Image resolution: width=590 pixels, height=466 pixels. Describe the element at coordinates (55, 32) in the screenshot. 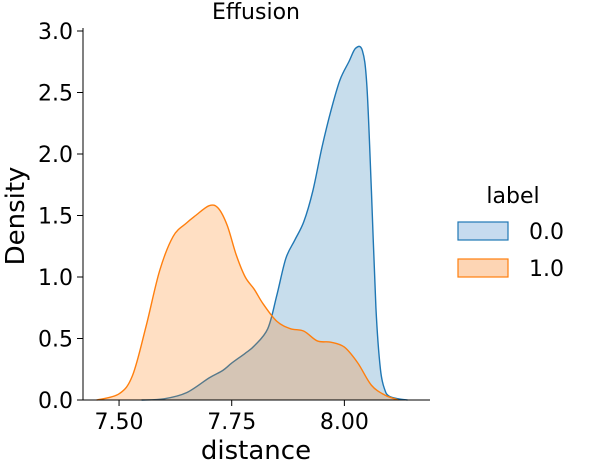

I see `y-tick-label: 3.0` at that location.